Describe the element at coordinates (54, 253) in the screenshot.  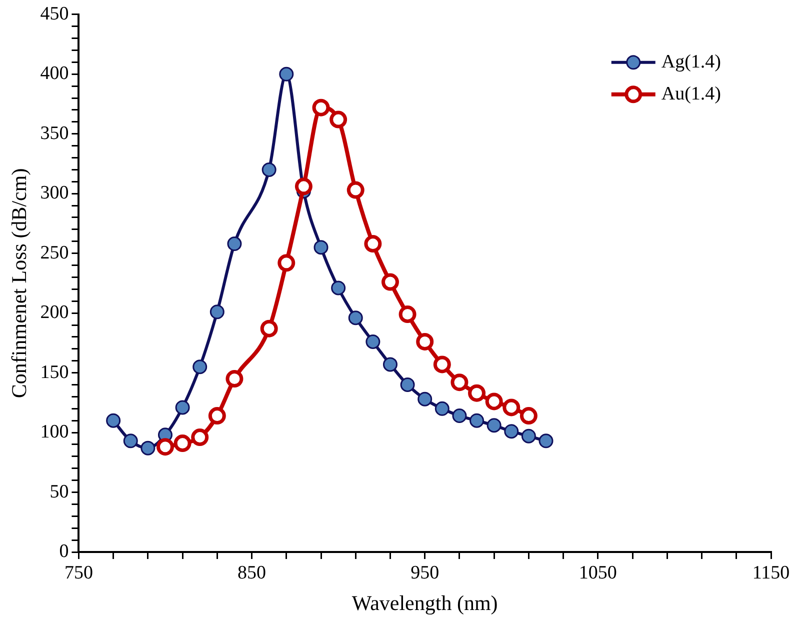
I see `y-tick-label: 250` at that location.